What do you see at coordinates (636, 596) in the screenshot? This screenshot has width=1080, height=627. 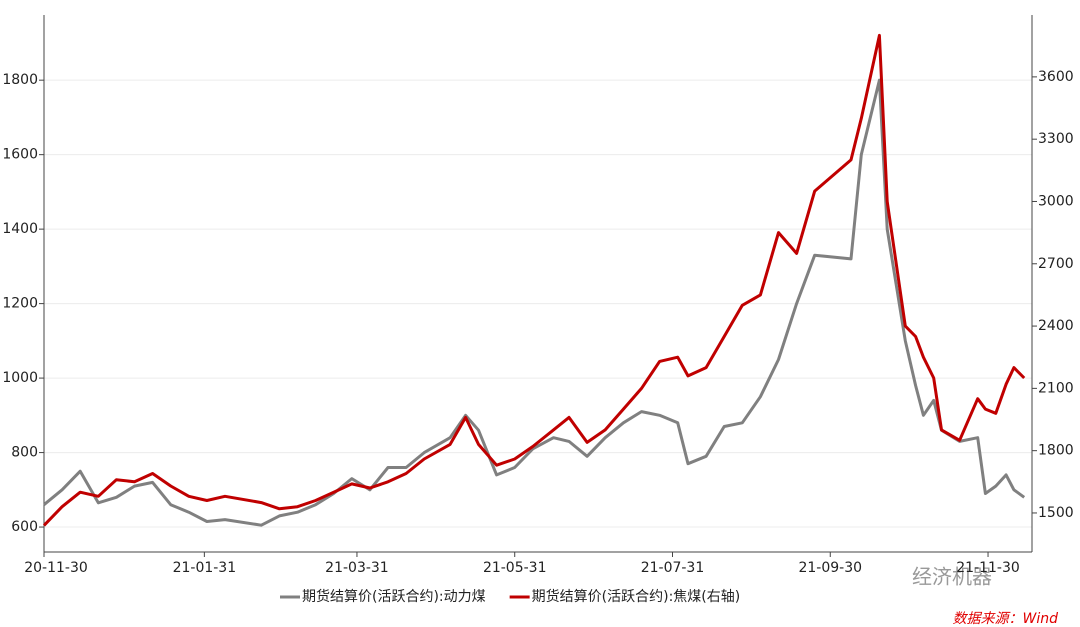 I see `legend-label: 期货结算价(活跃合约):焦煤(右轴)` at bounding box center [636, 596].